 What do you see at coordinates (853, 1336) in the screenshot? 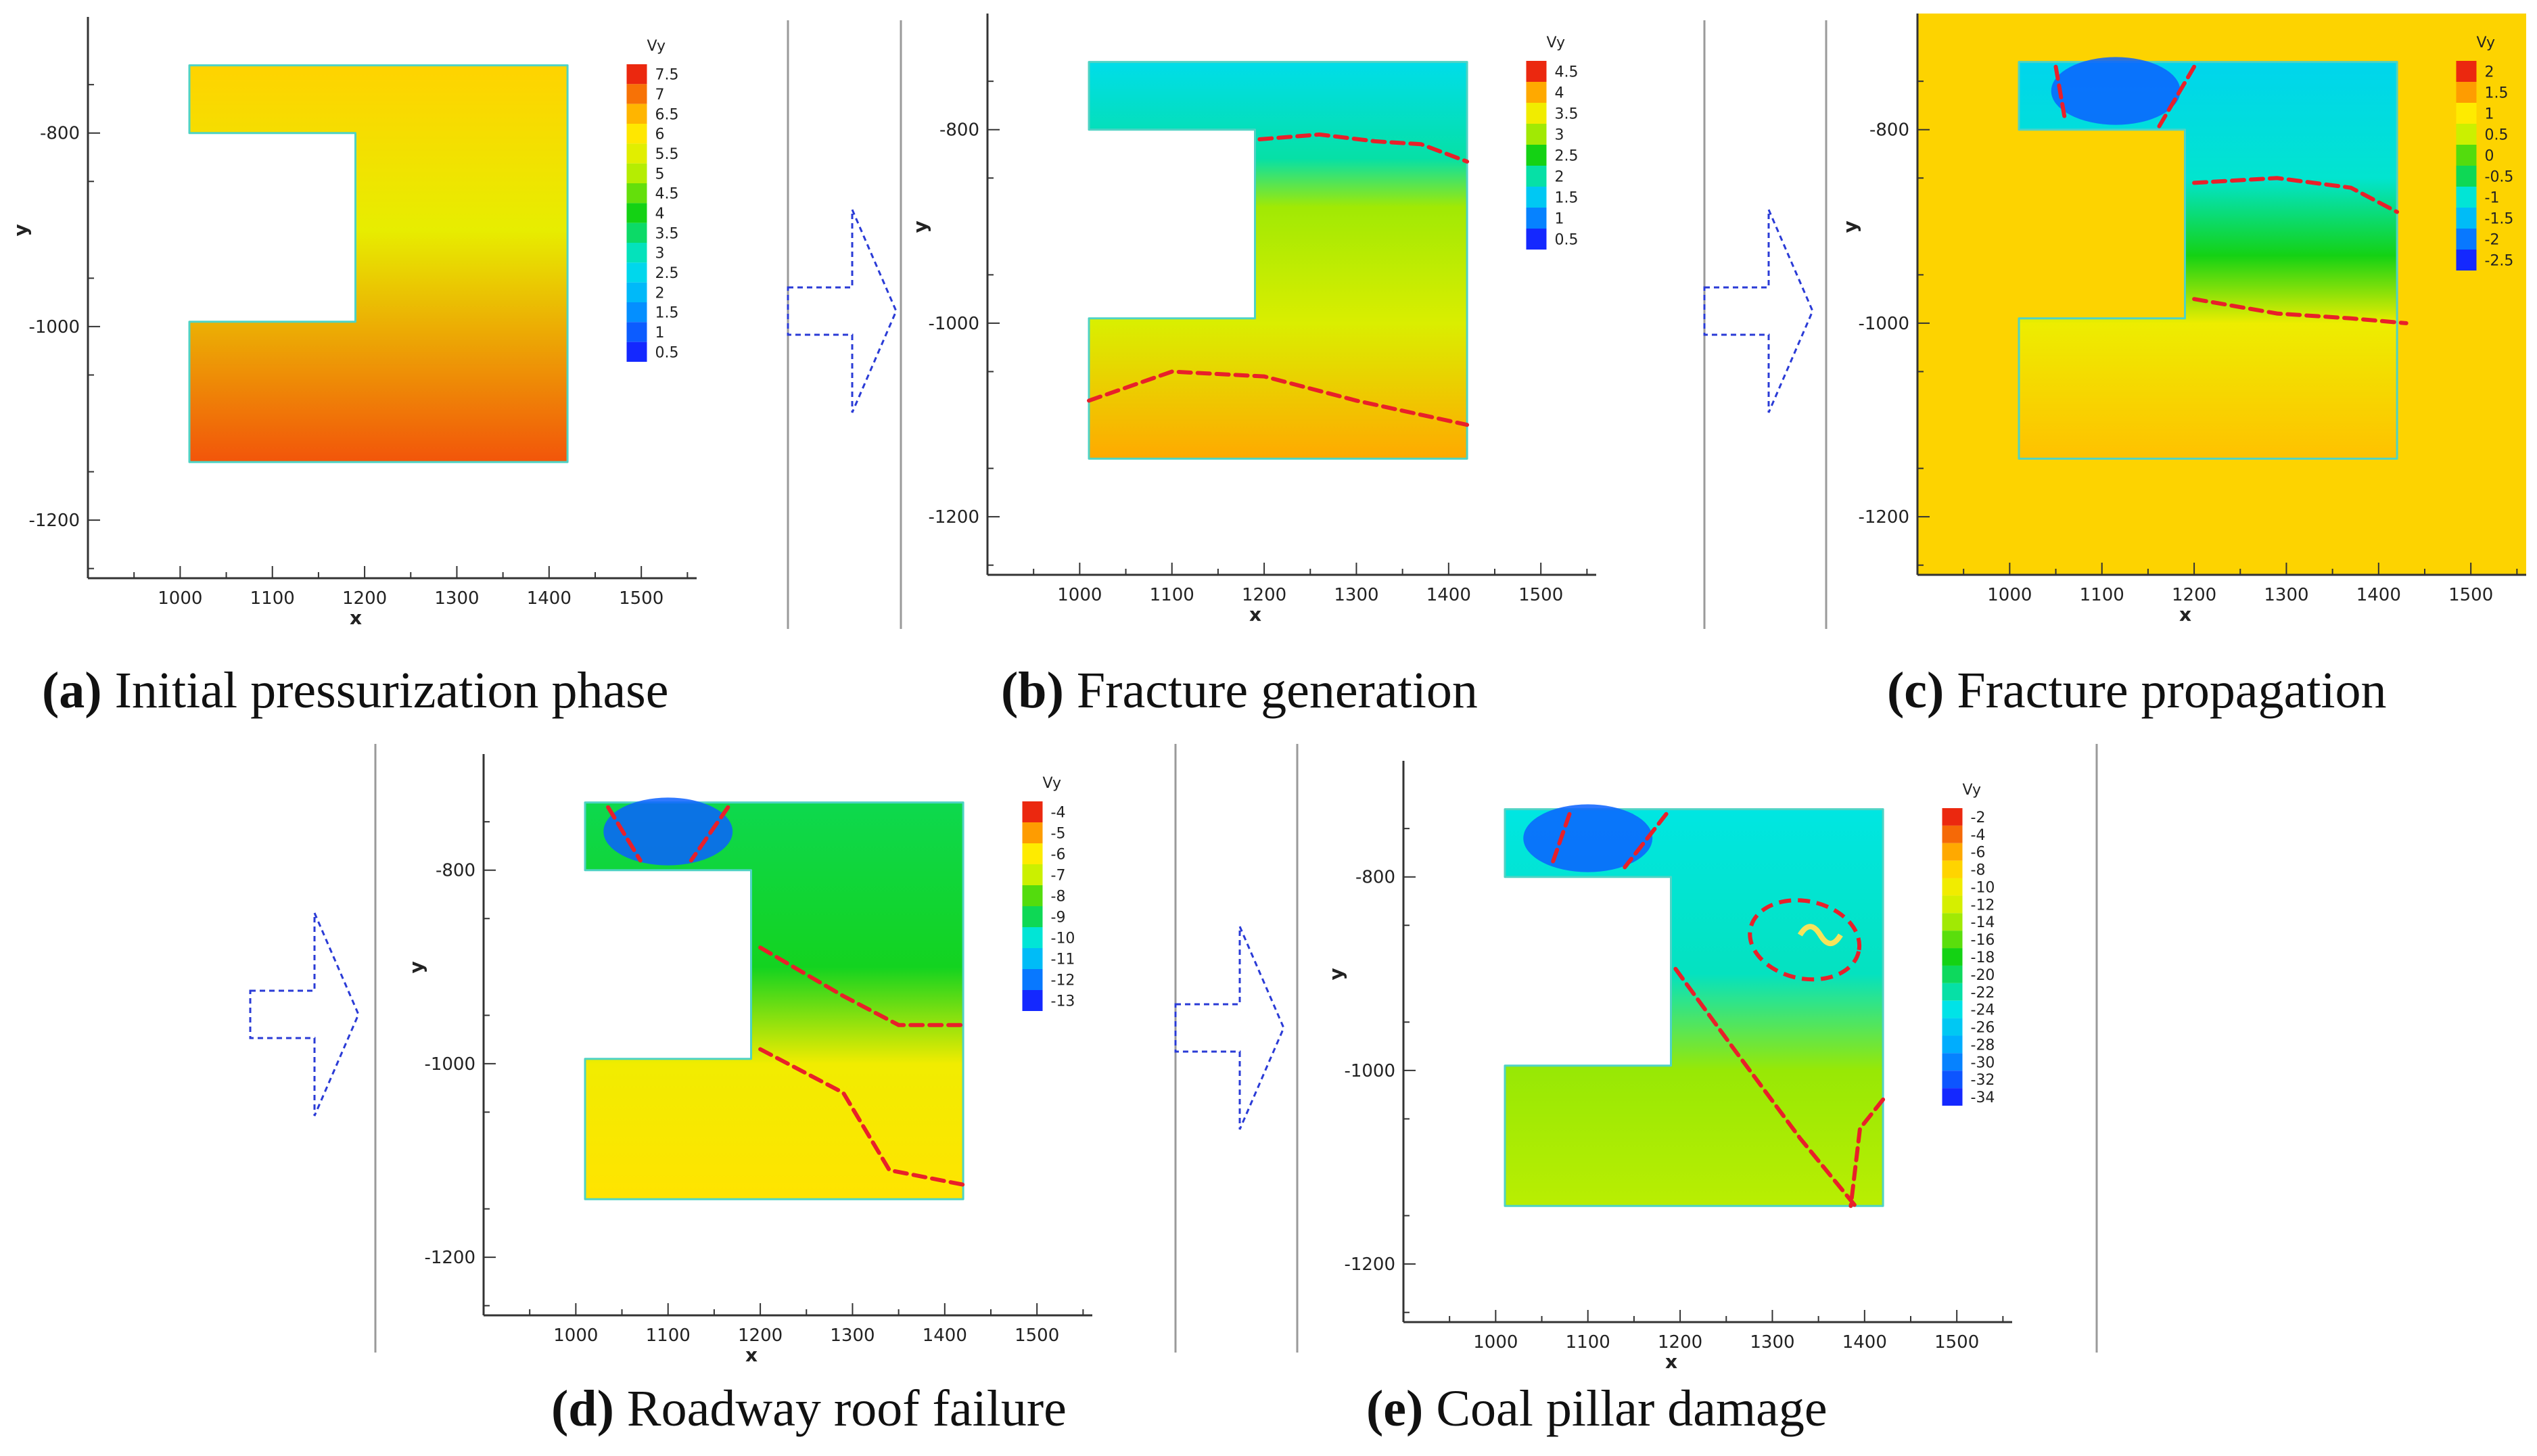
I see `x-tick-label-d-3: 1300` at bounding box center [853, 1336].